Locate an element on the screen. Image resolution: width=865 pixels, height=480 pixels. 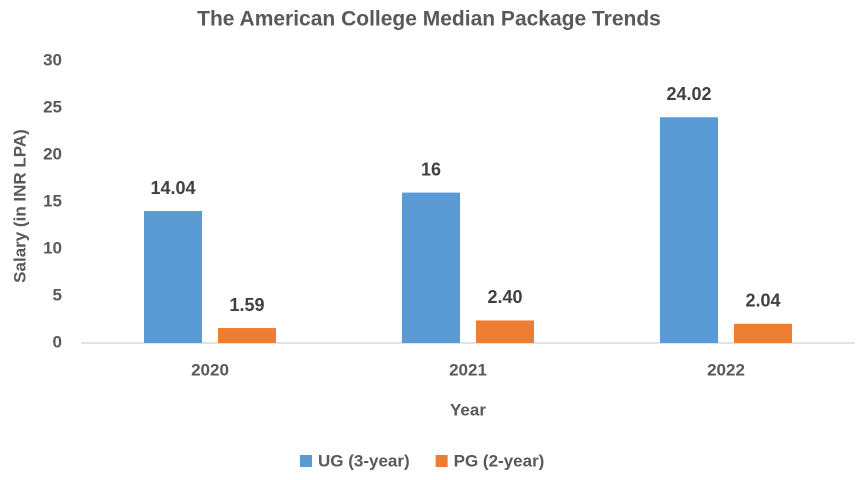
y-axis-title: Salary (in INR LPA) is located at coordinates (19, 206).